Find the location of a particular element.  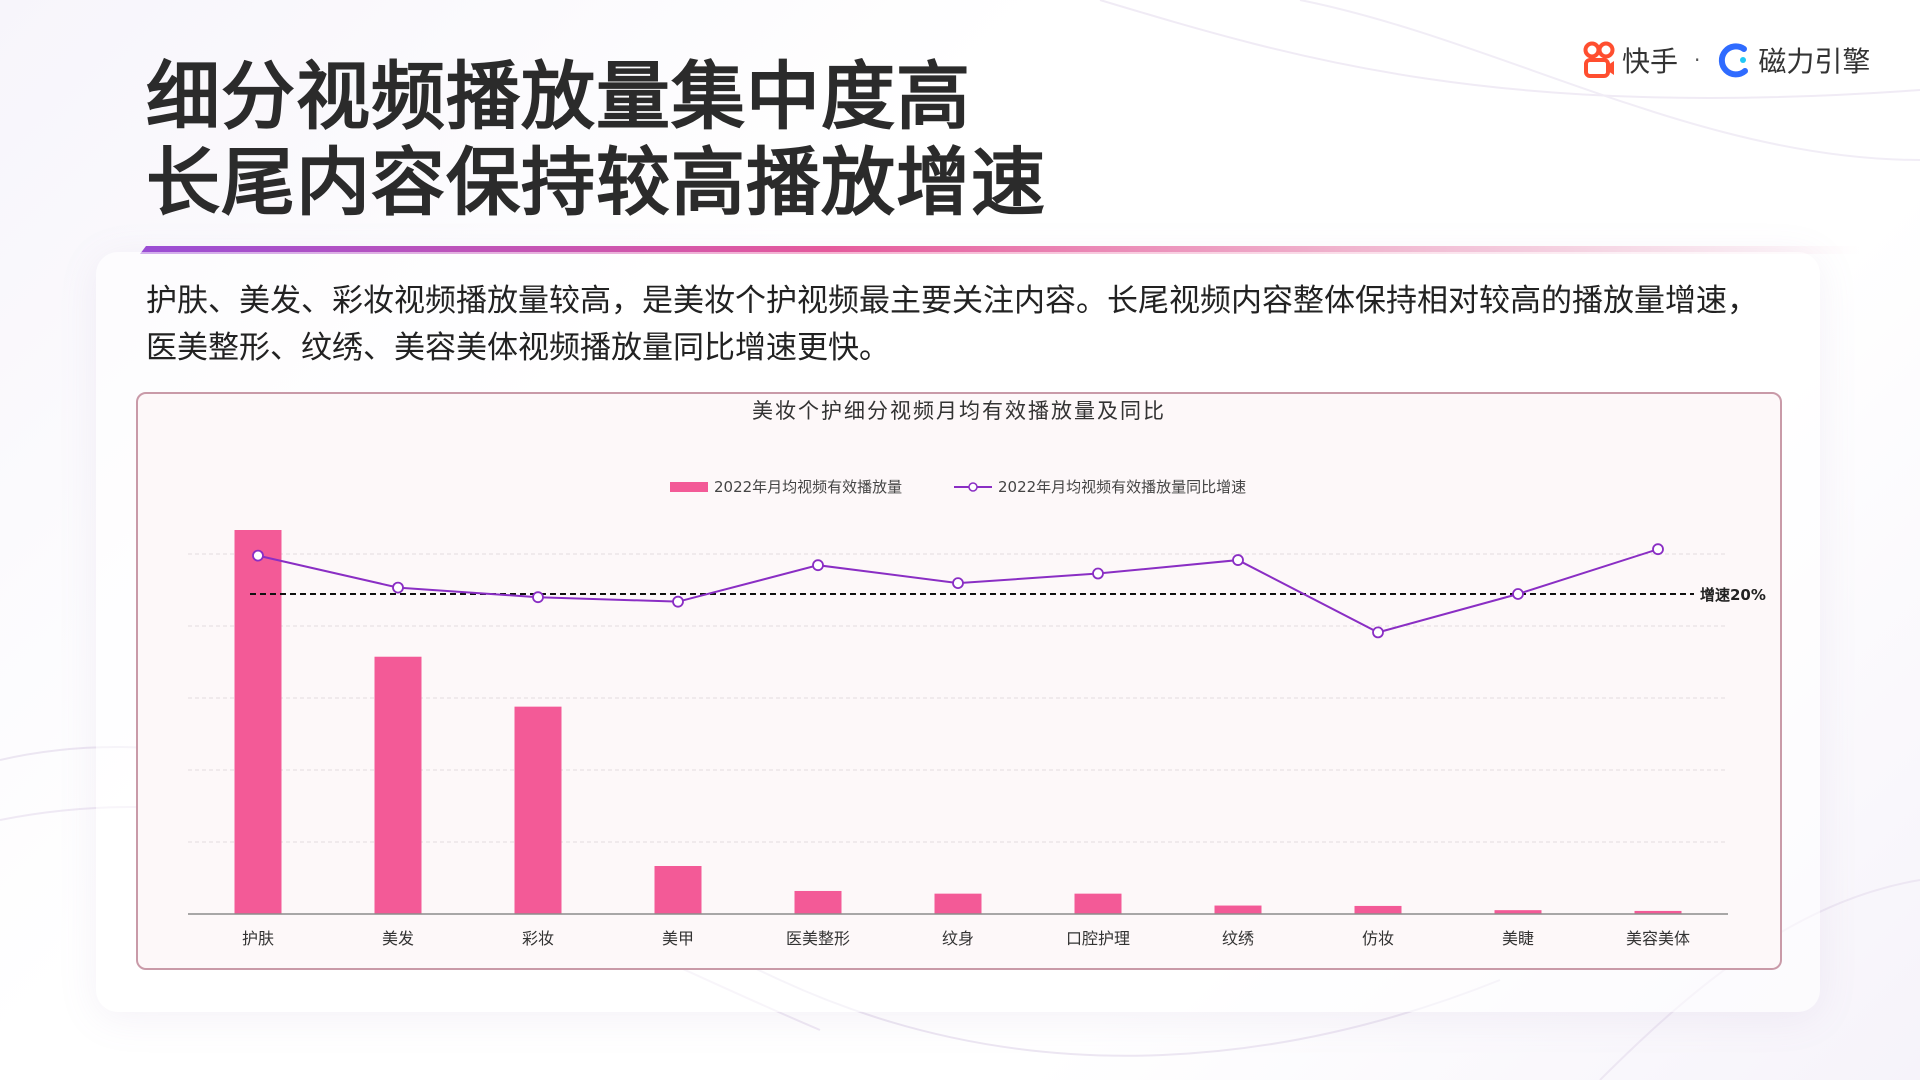

logo-brand-text: 快手 is located at coordinates (1650, 61).